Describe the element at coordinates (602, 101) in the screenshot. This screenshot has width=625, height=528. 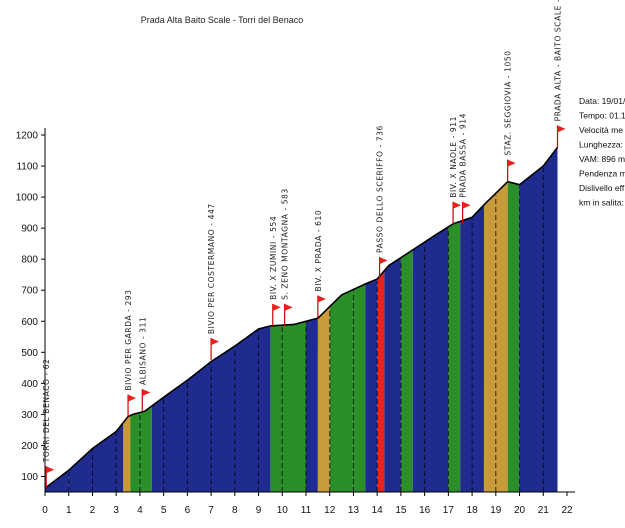
I see `side-info-line-0: Data: 19/01/` at that location.